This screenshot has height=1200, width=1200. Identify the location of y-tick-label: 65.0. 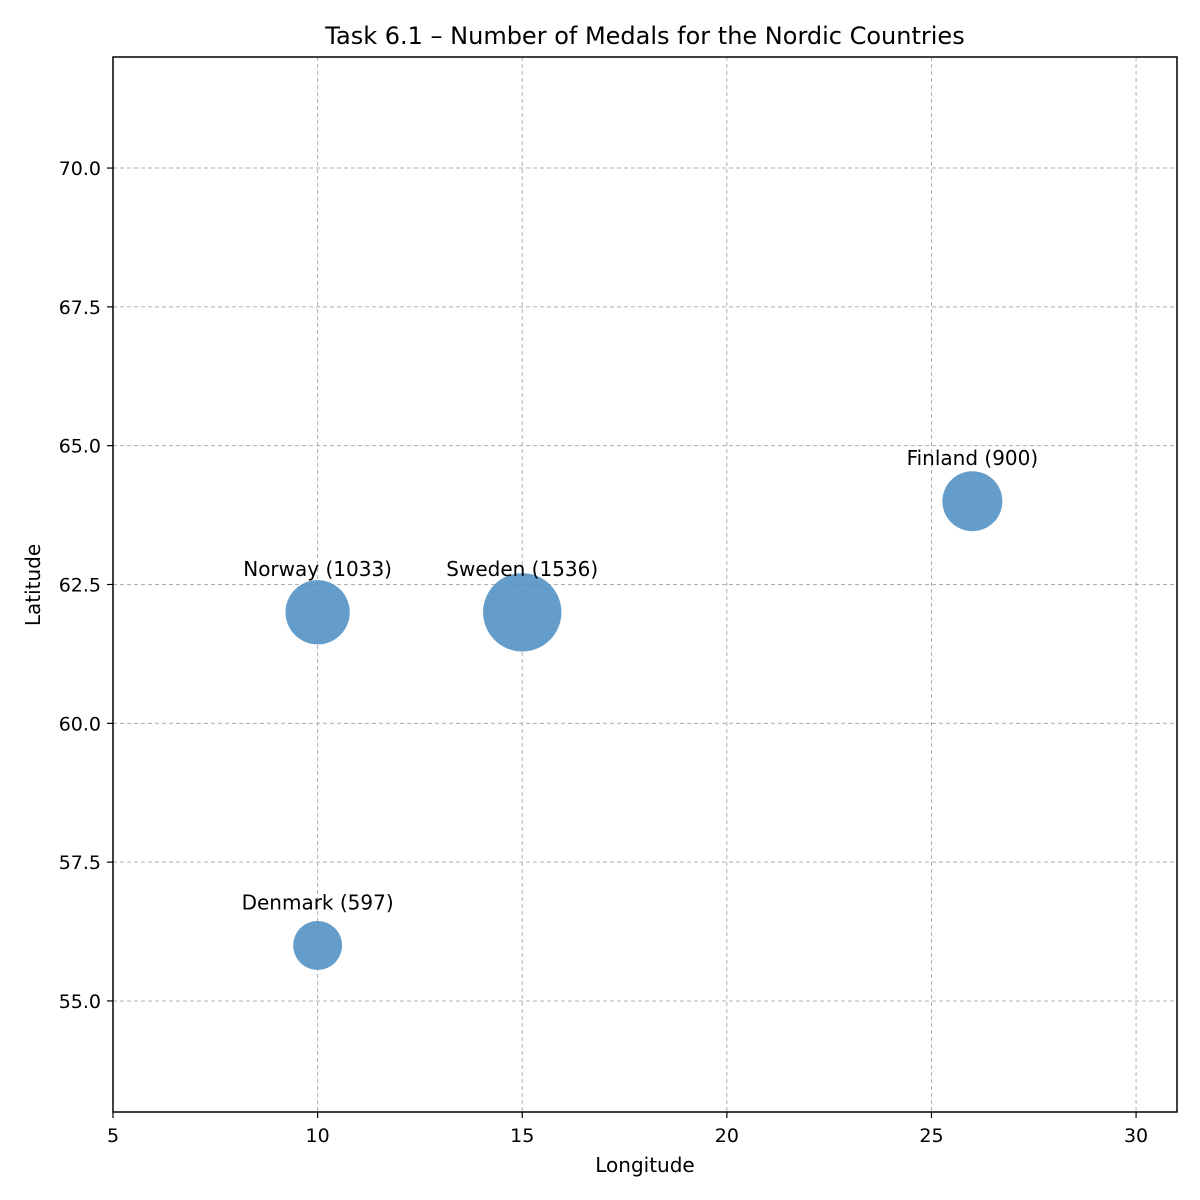
(80, 447).